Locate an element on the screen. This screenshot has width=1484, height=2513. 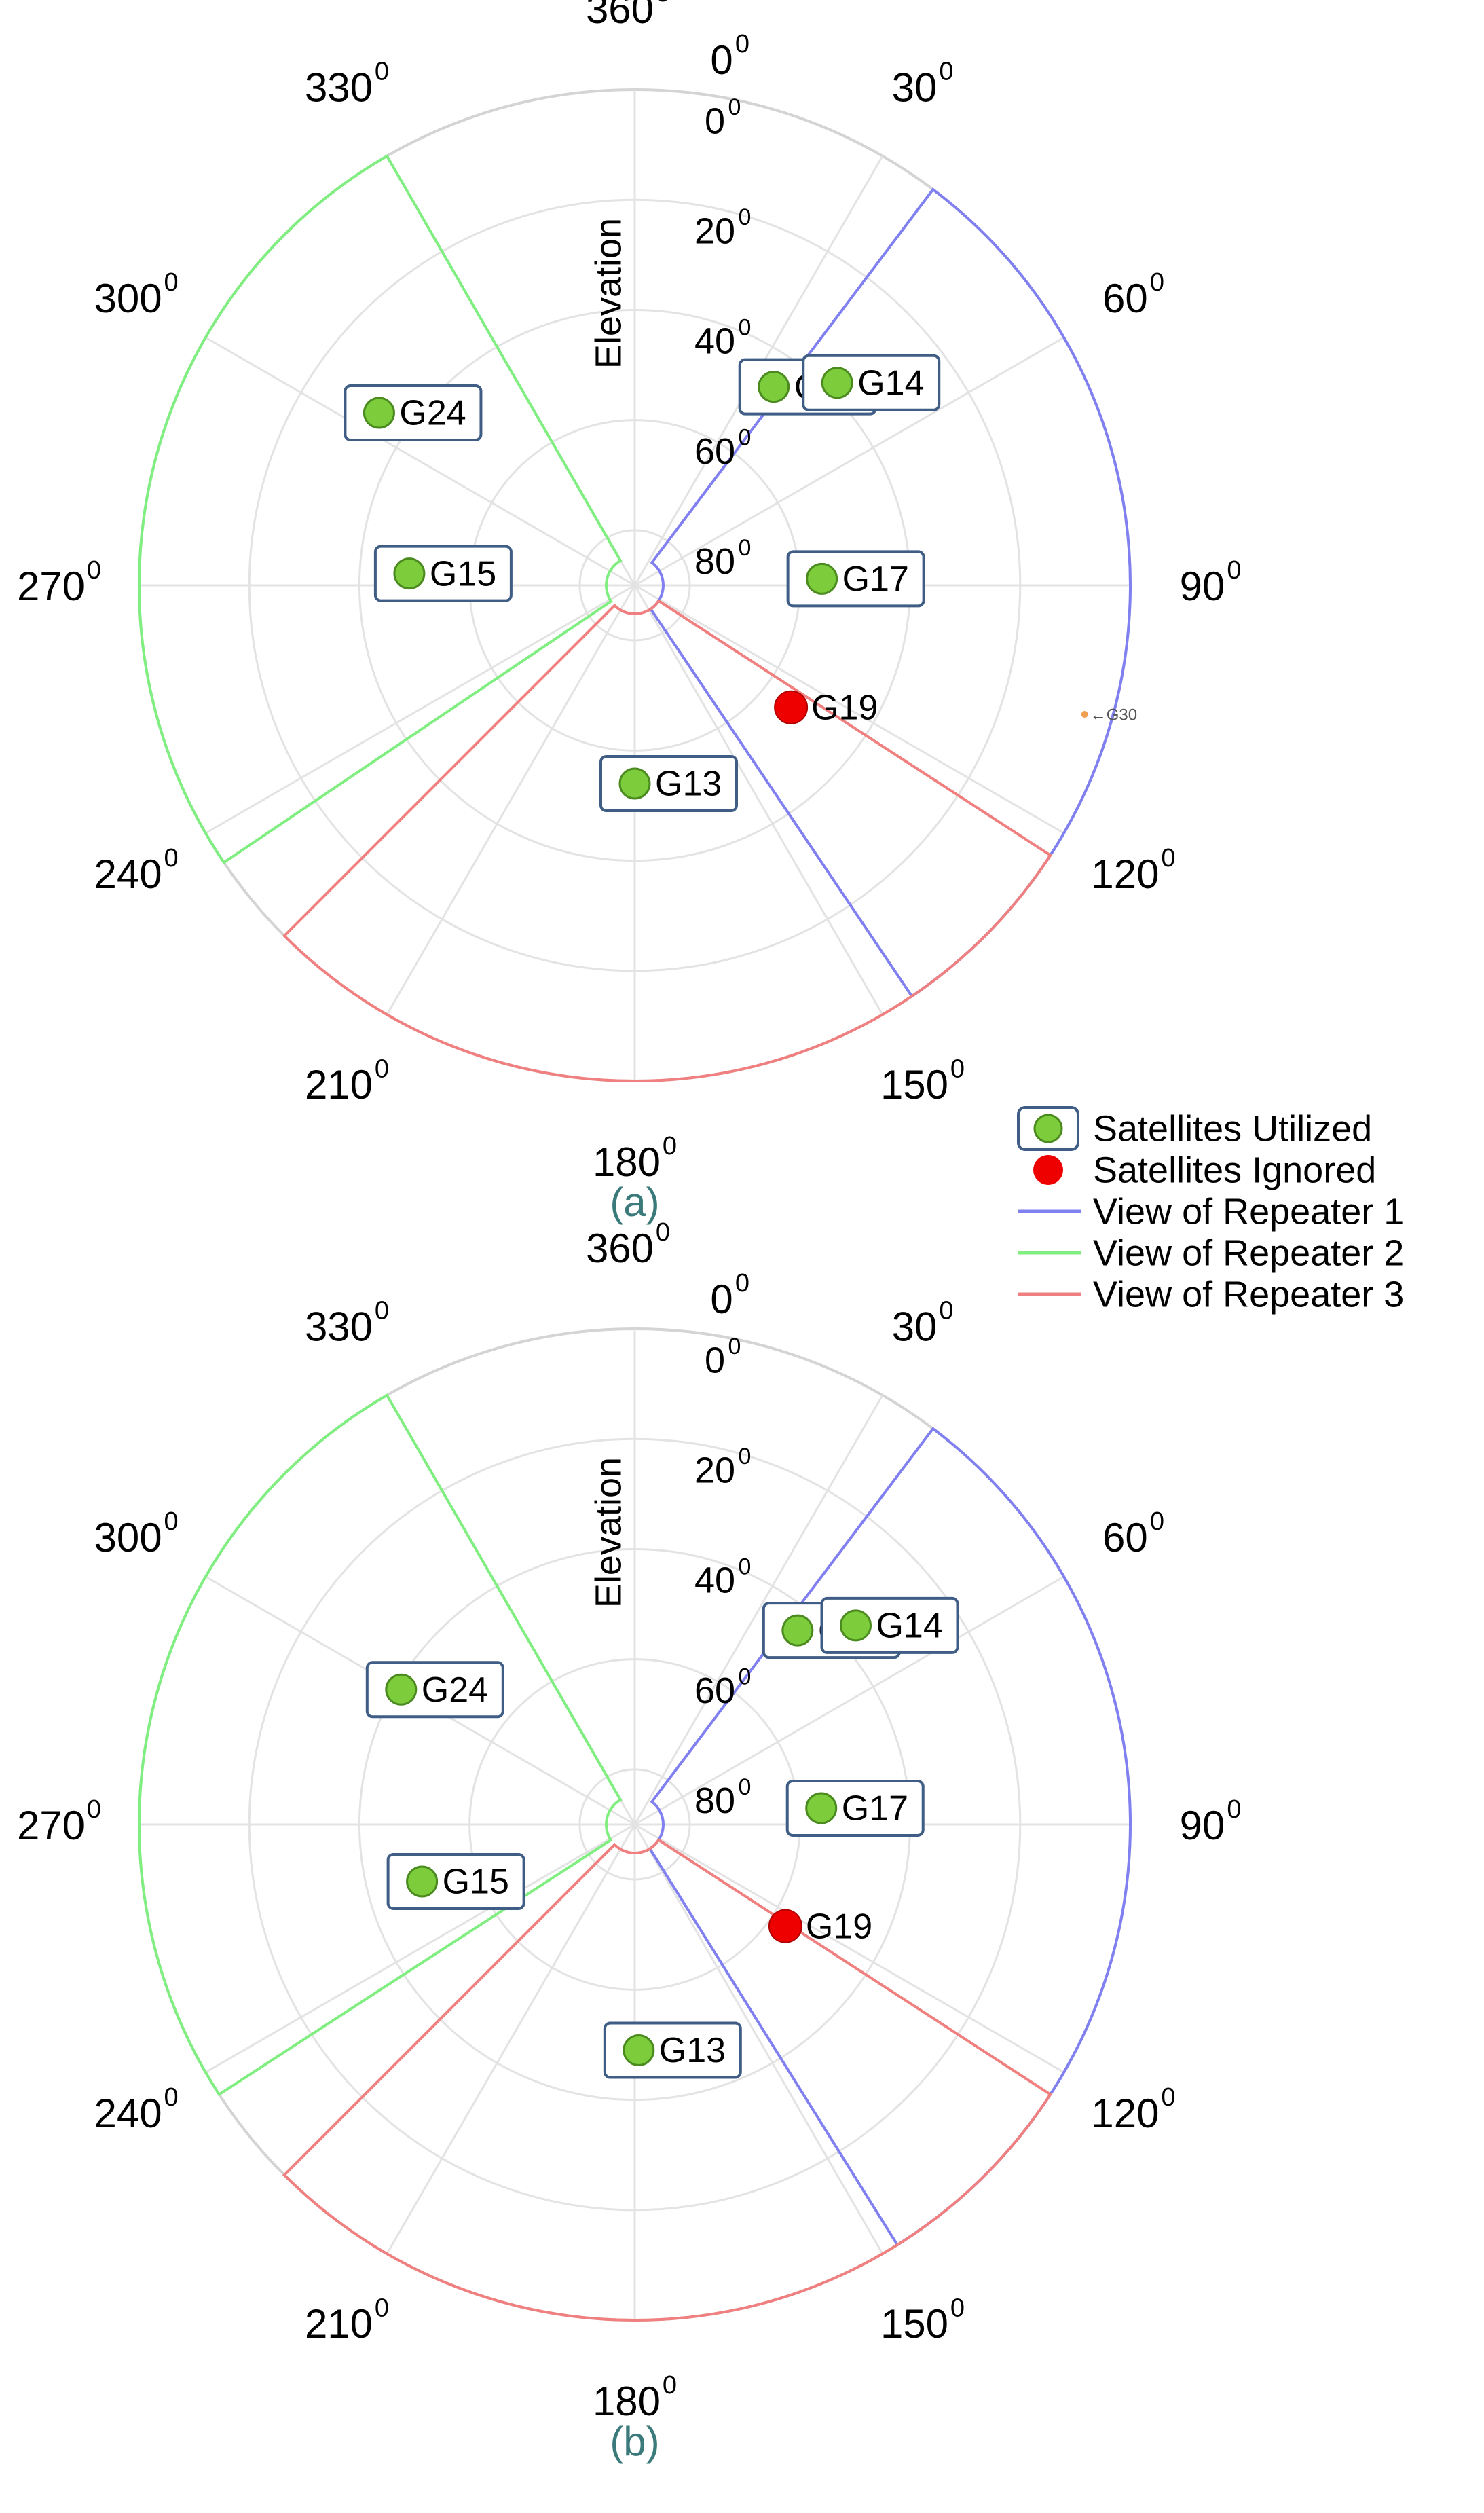
elevation-tick-label-80: 80 0 is located at coordinates (723, 559).